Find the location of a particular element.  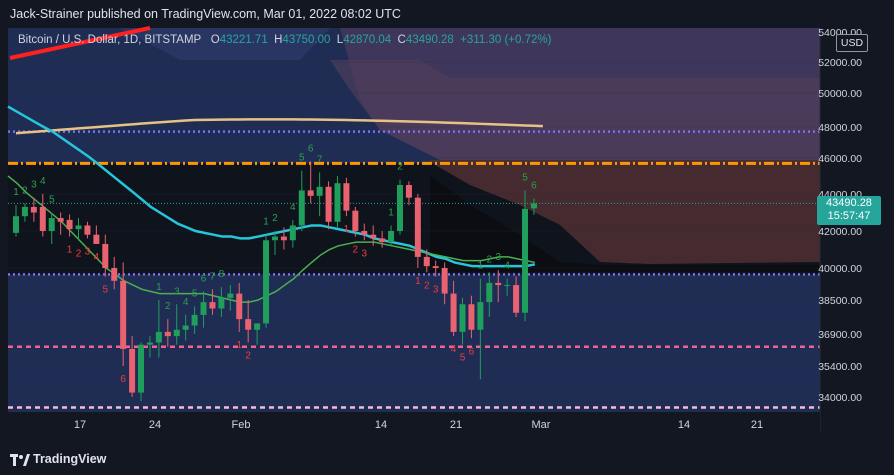

low-value: 42870.04 is located at coordinates (367, 40).